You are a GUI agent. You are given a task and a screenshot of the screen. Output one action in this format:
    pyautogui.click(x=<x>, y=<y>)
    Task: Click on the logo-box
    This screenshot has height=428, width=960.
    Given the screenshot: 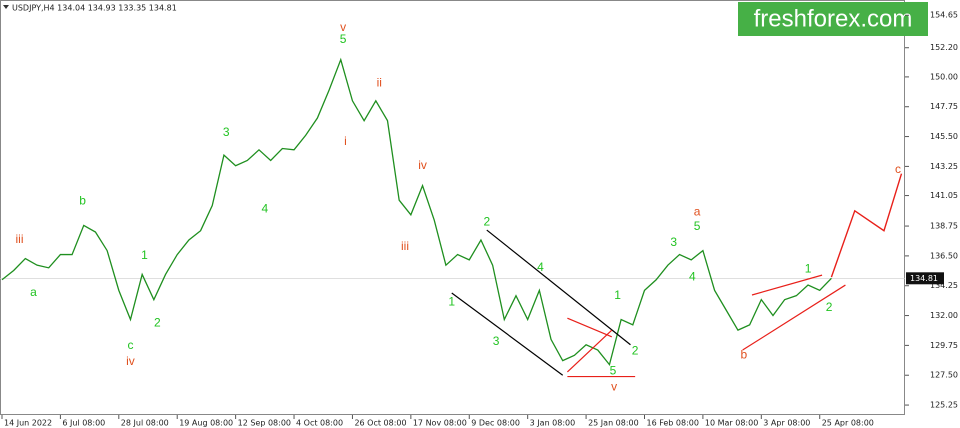 What is the action you would take?
    pyautogui.click(x=833, y=19)
    